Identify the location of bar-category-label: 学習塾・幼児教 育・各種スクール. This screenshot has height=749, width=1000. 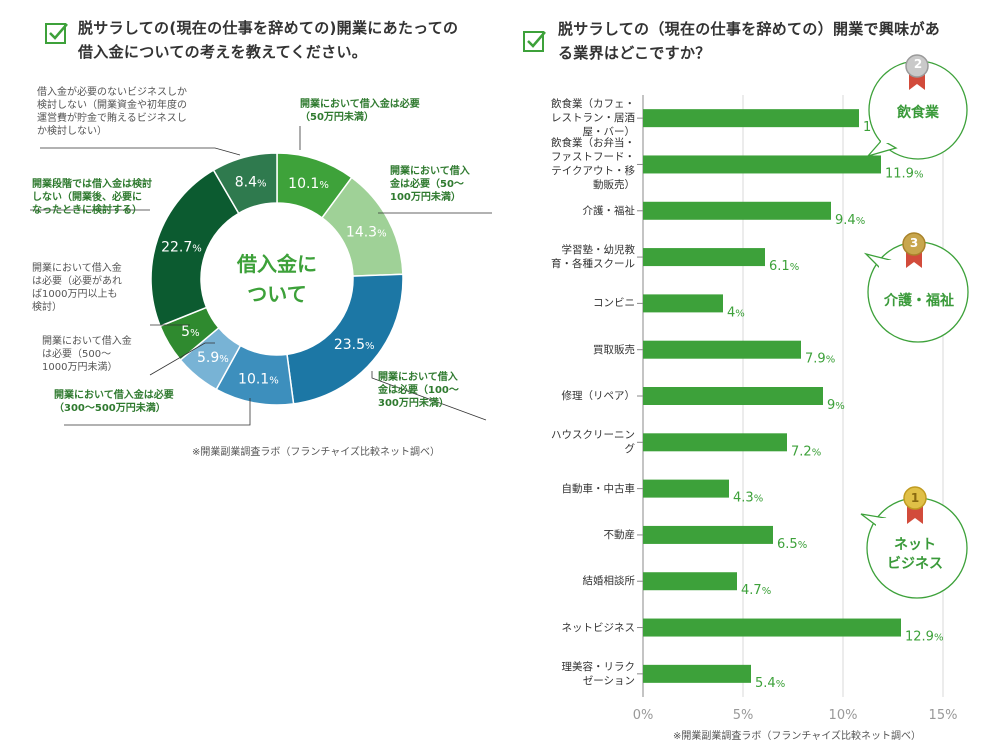
(580, 257).